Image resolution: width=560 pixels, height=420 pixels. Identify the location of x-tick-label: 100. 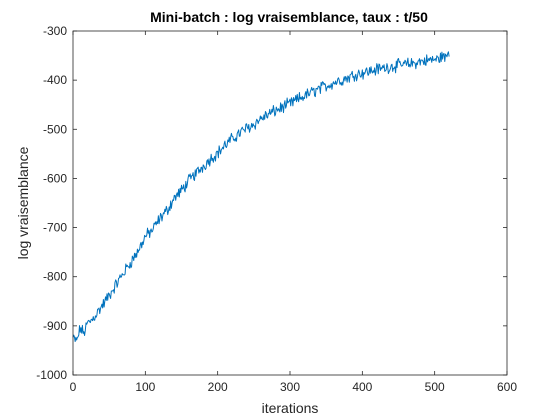
(145, 387).